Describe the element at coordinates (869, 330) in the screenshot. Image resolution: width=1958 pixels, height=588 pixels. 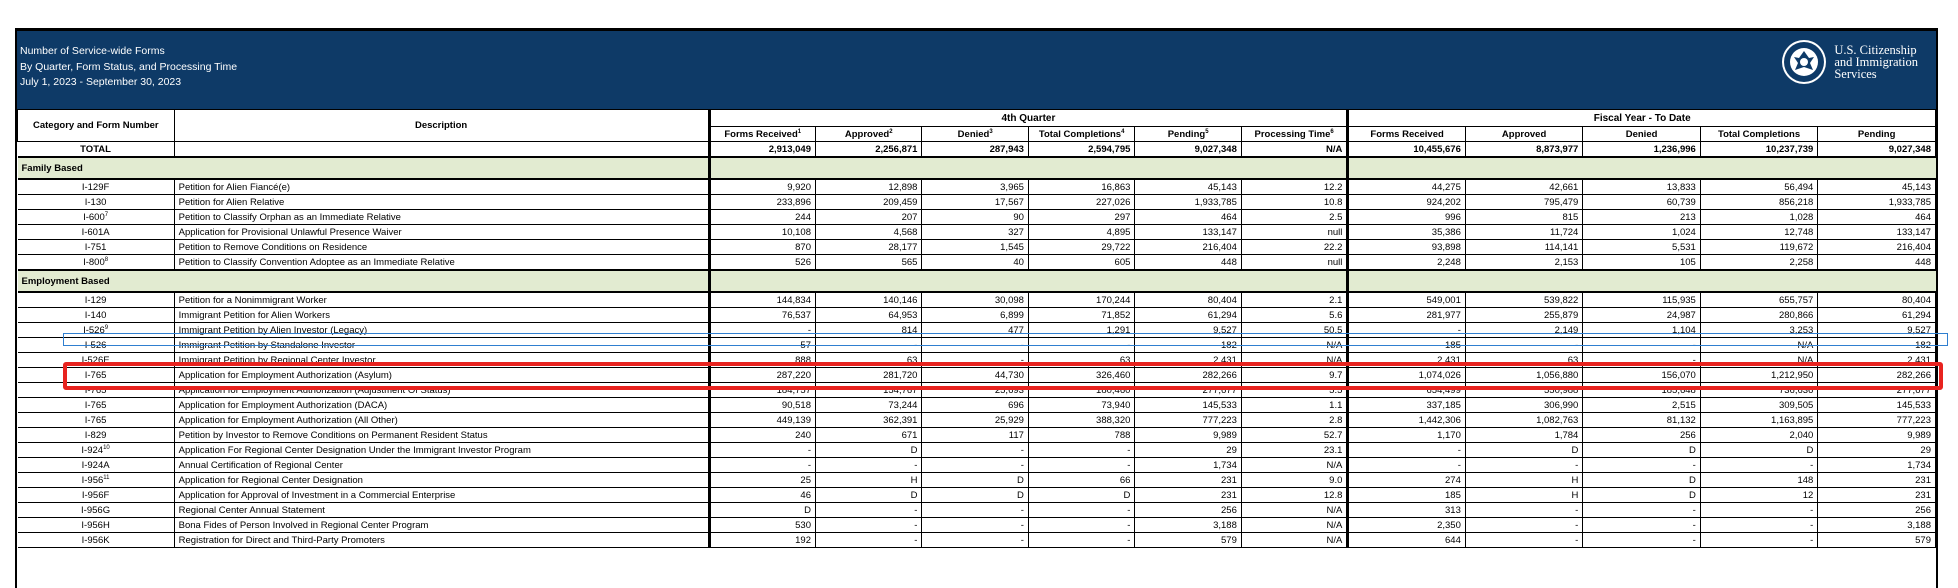
I see `value-cell: 814` at that location.